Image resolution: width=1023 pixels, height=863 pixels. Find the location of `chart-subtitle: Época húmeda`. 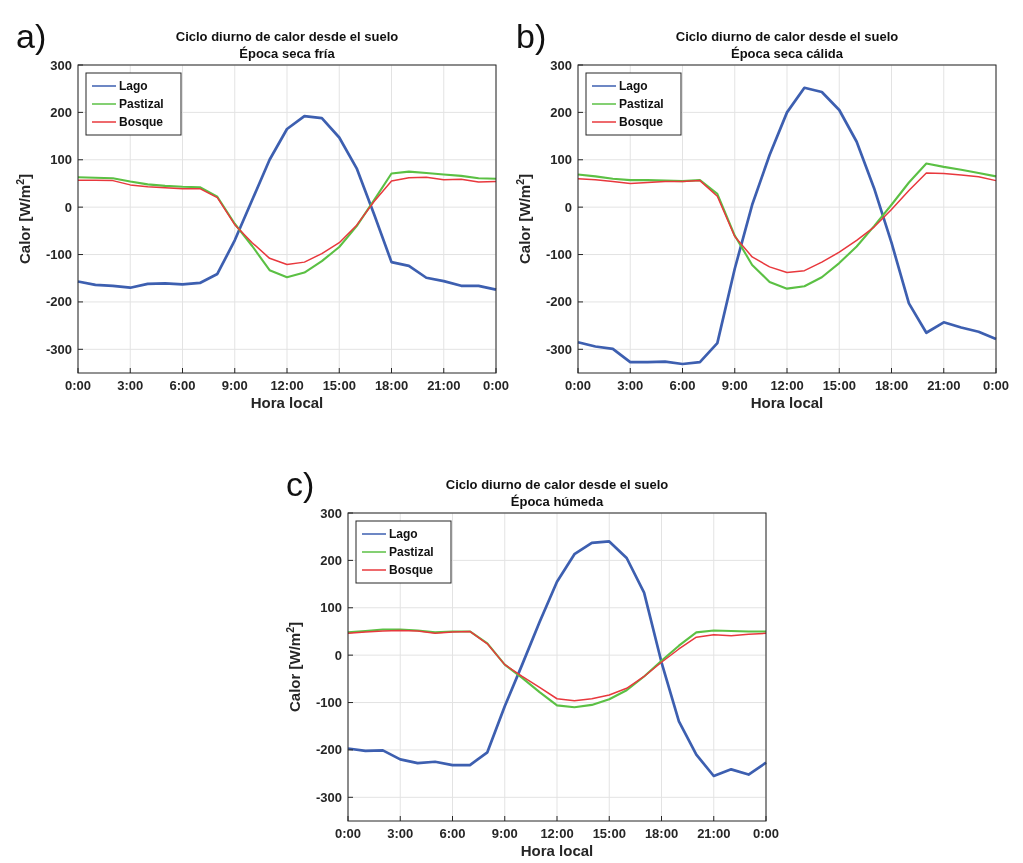

chart-subtitle: Época húmeda is located at coordinates (557, 501).